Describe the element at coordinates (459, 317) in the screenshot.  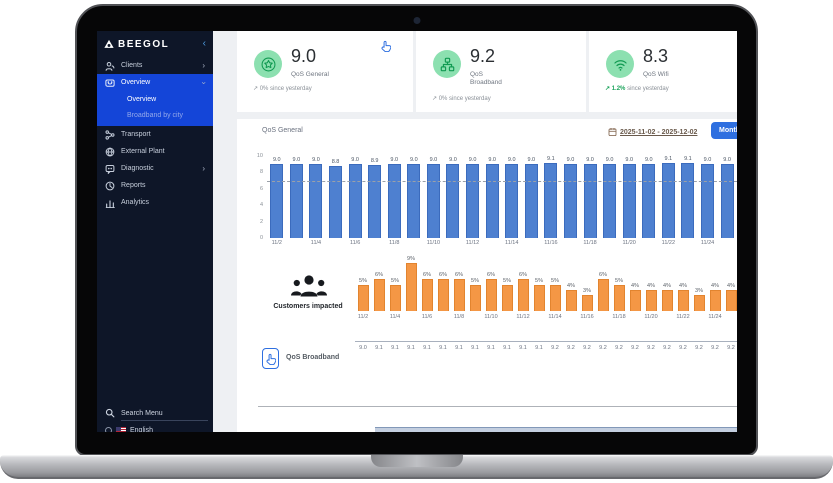
I see `x-tick-label: 11/8` at that location.